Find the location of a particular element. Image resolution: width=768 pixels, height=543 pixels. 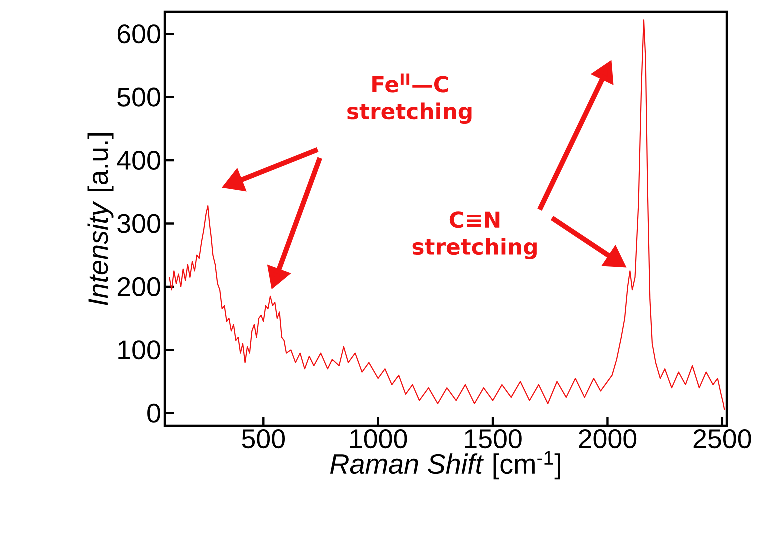

annotation: Fe$^{II}$—C stretching is located at coordinates (410, 99).